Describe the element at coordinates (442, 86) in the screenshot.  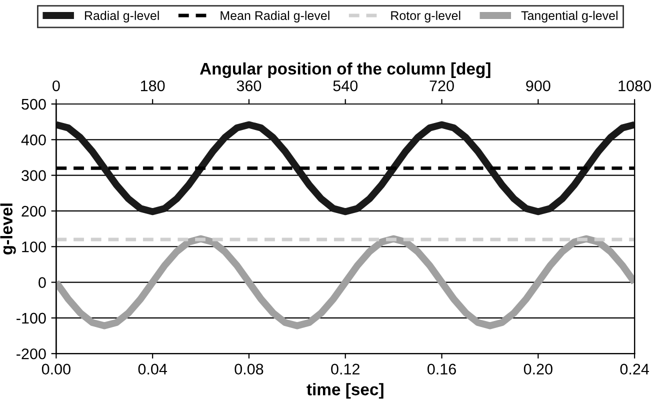
I see `x2-tick-label: 720` at that location.